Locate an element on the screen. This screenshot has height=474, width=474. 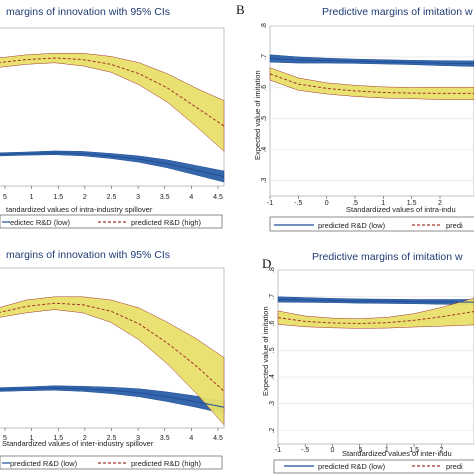
x-axis-label: Standardized values of intra-indu is located at coordinates (401, 209).